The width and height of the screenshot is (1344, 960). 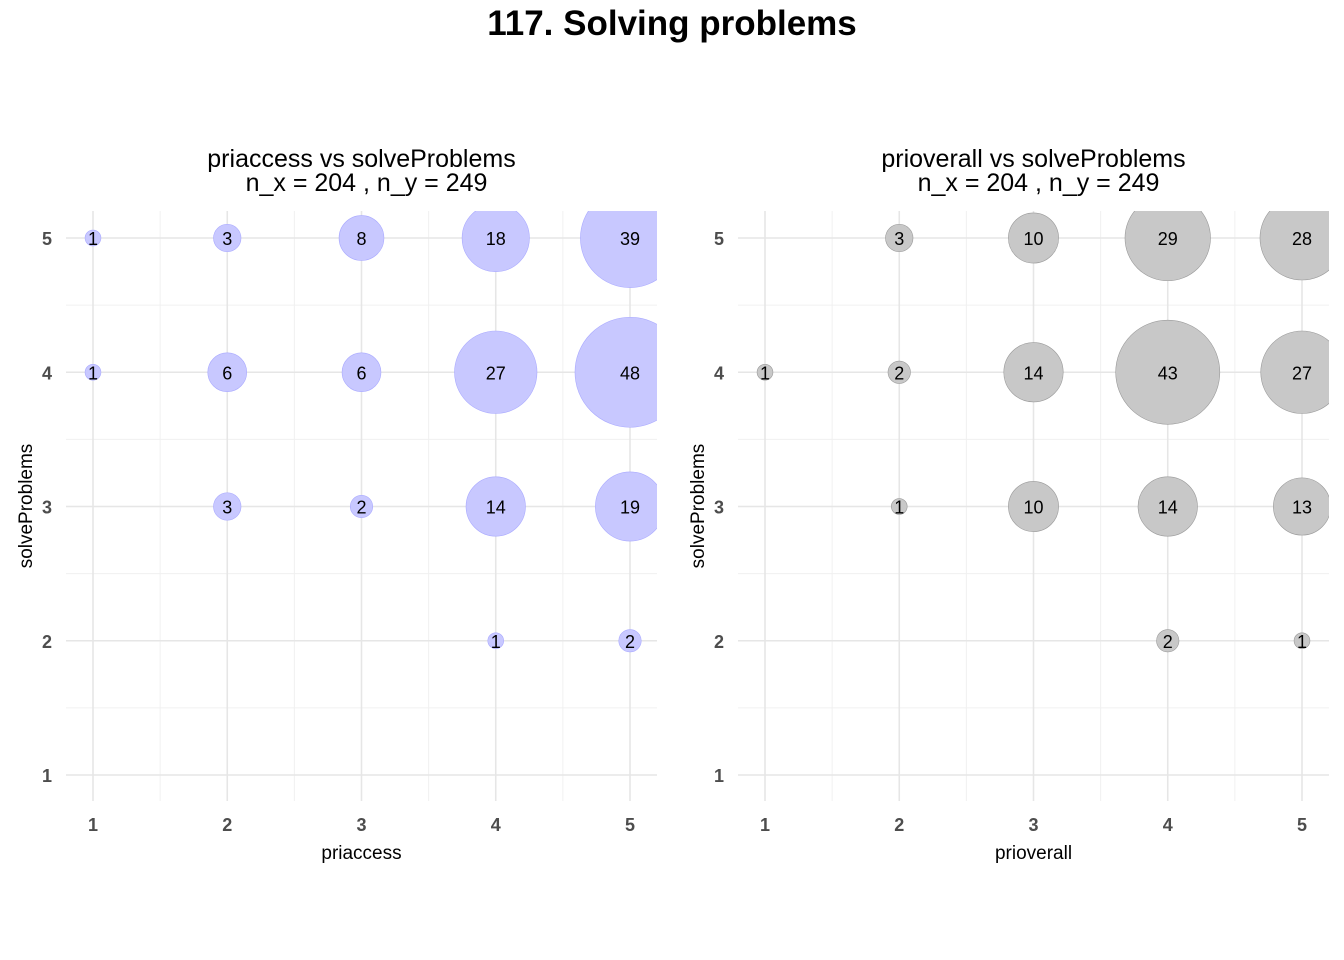 I want to click on bubble-count-label: 48, so click(x=630, y=373).